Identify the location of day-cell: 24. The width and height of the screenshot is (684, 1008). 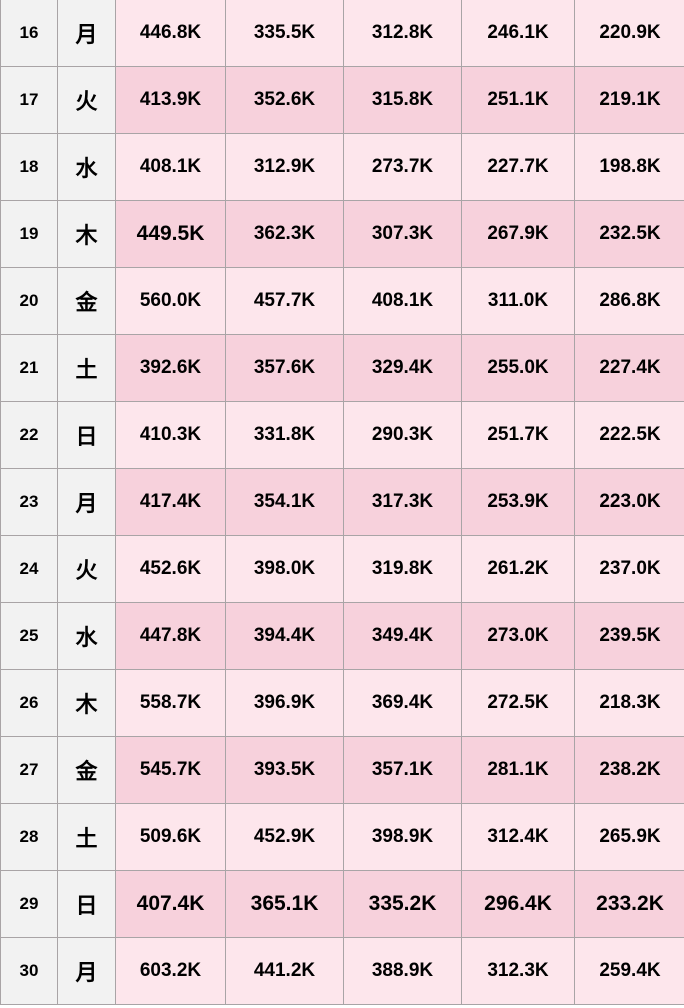
(29, 569).